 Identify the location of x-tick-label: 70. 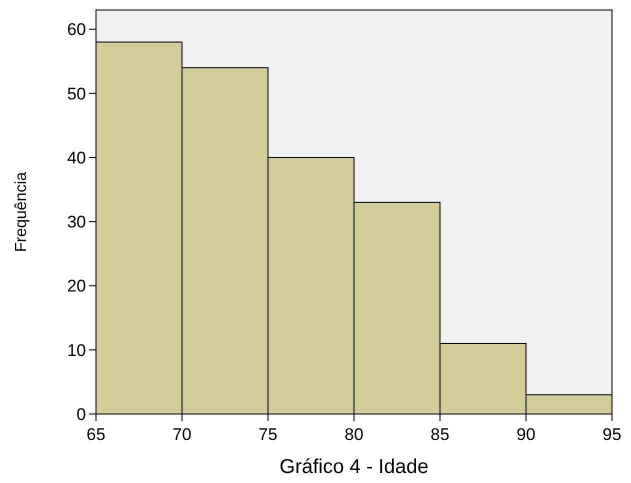
(182, 434).